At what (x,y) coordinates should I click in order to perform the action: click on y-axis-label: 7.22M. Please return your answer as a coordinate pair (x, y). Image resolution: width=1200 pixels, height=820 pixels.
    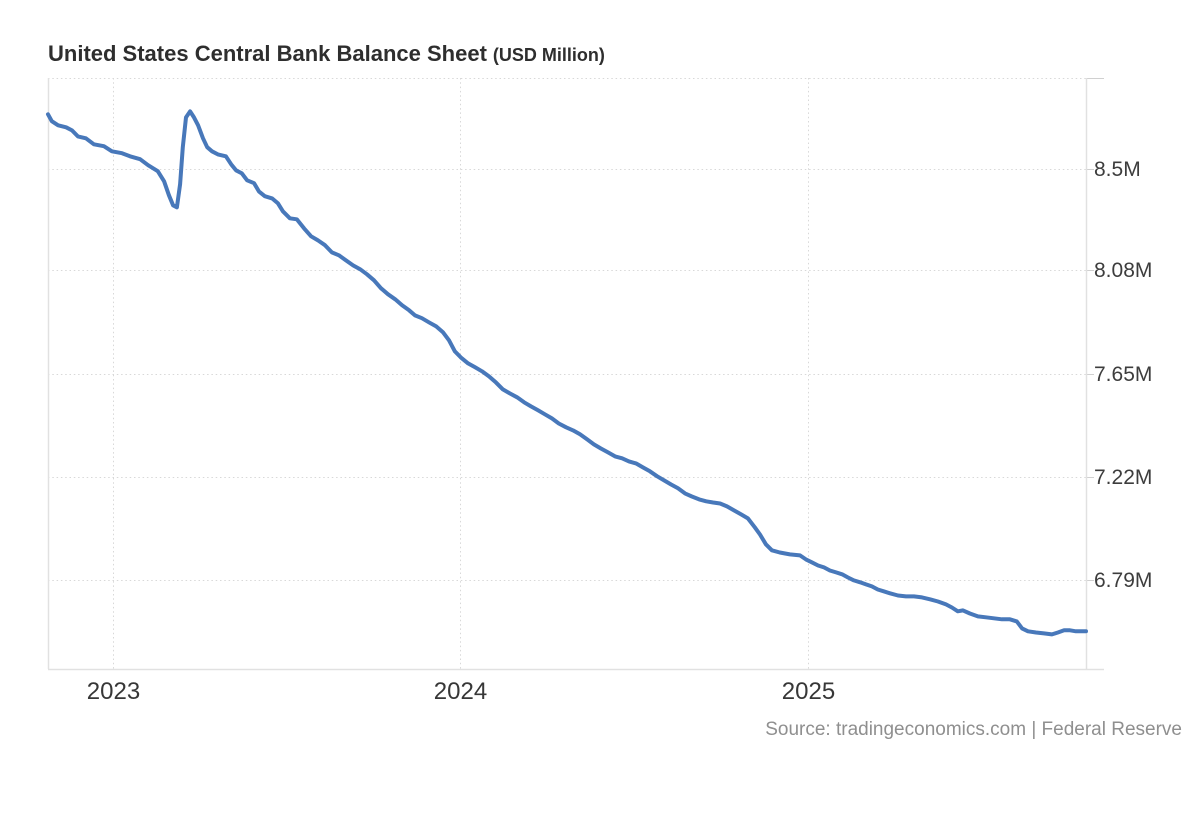
    Looking at the image, I should click on (1123, 477).